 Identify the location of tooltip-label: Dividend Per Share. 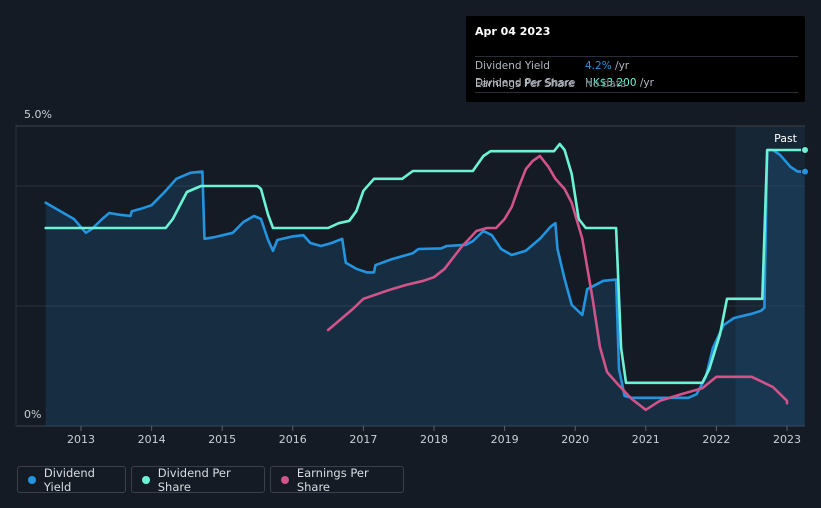
(525, 83).